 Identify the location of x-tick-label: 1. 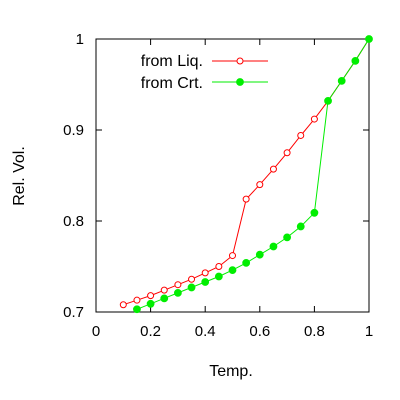
(369, 331).